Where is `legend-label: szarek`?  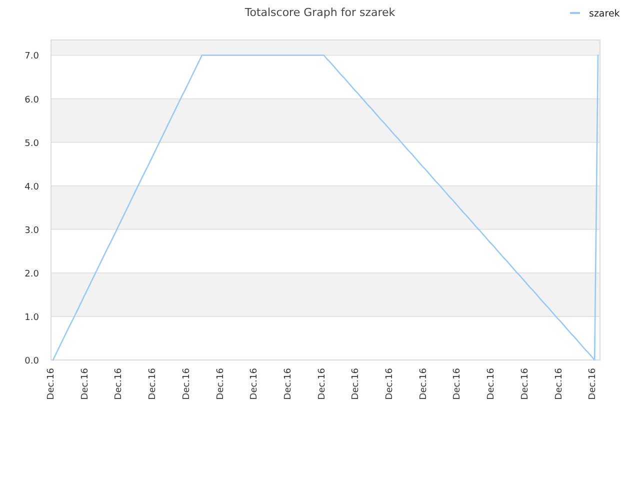 legend-label: szarek is located at coordinates (604, 14).